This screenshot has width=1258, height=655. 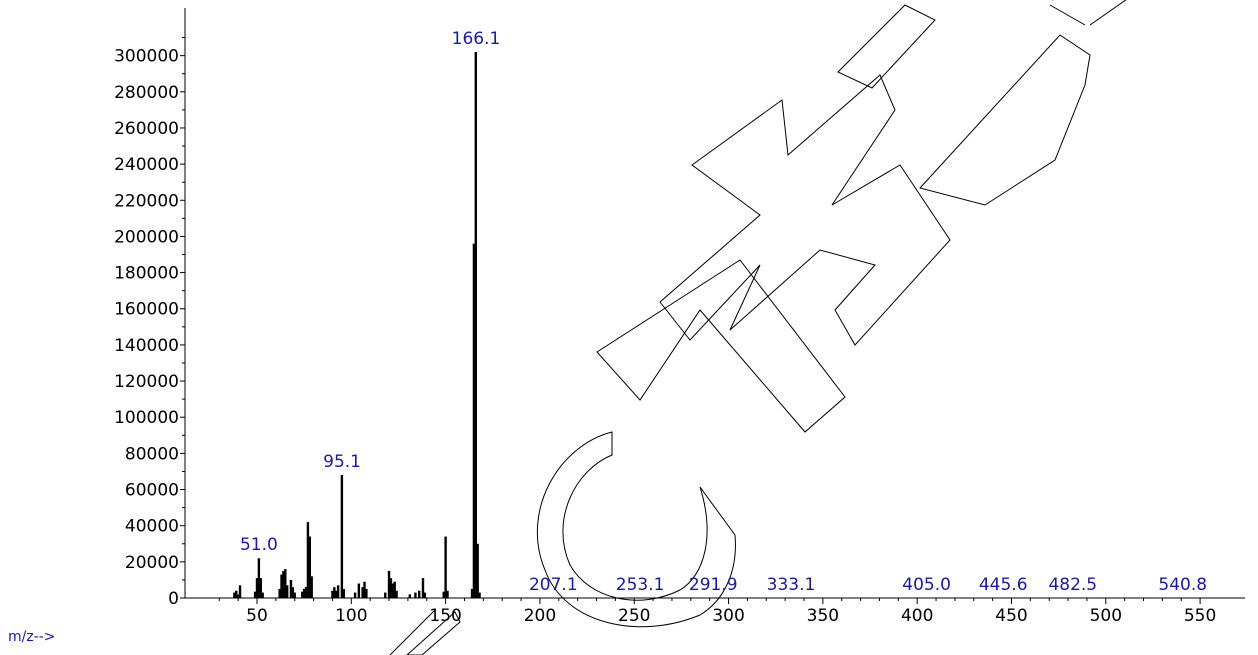 I want to click on peak-label: 445.6, so click(x=1003, y=585).